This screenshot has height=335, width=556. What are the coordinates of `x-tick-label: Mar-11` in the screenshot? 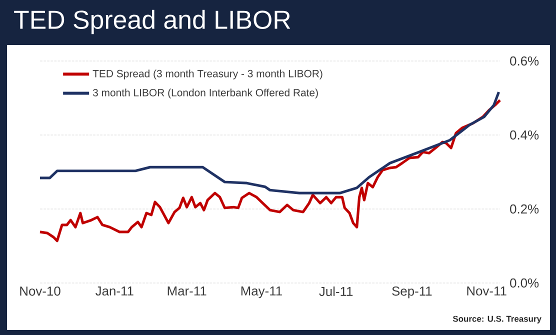 It's located at (187, 291).